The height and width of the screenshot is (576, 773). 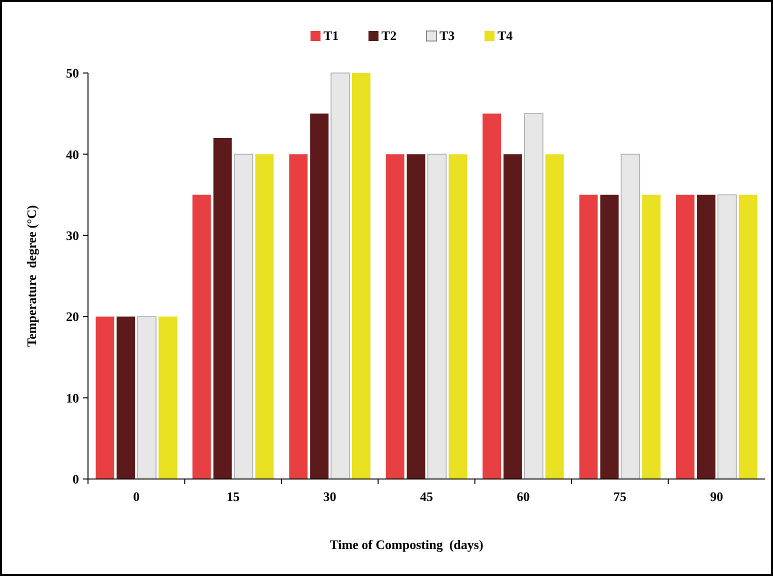 I want to click on y-tick-label: 10, so click(x=72, y=398).